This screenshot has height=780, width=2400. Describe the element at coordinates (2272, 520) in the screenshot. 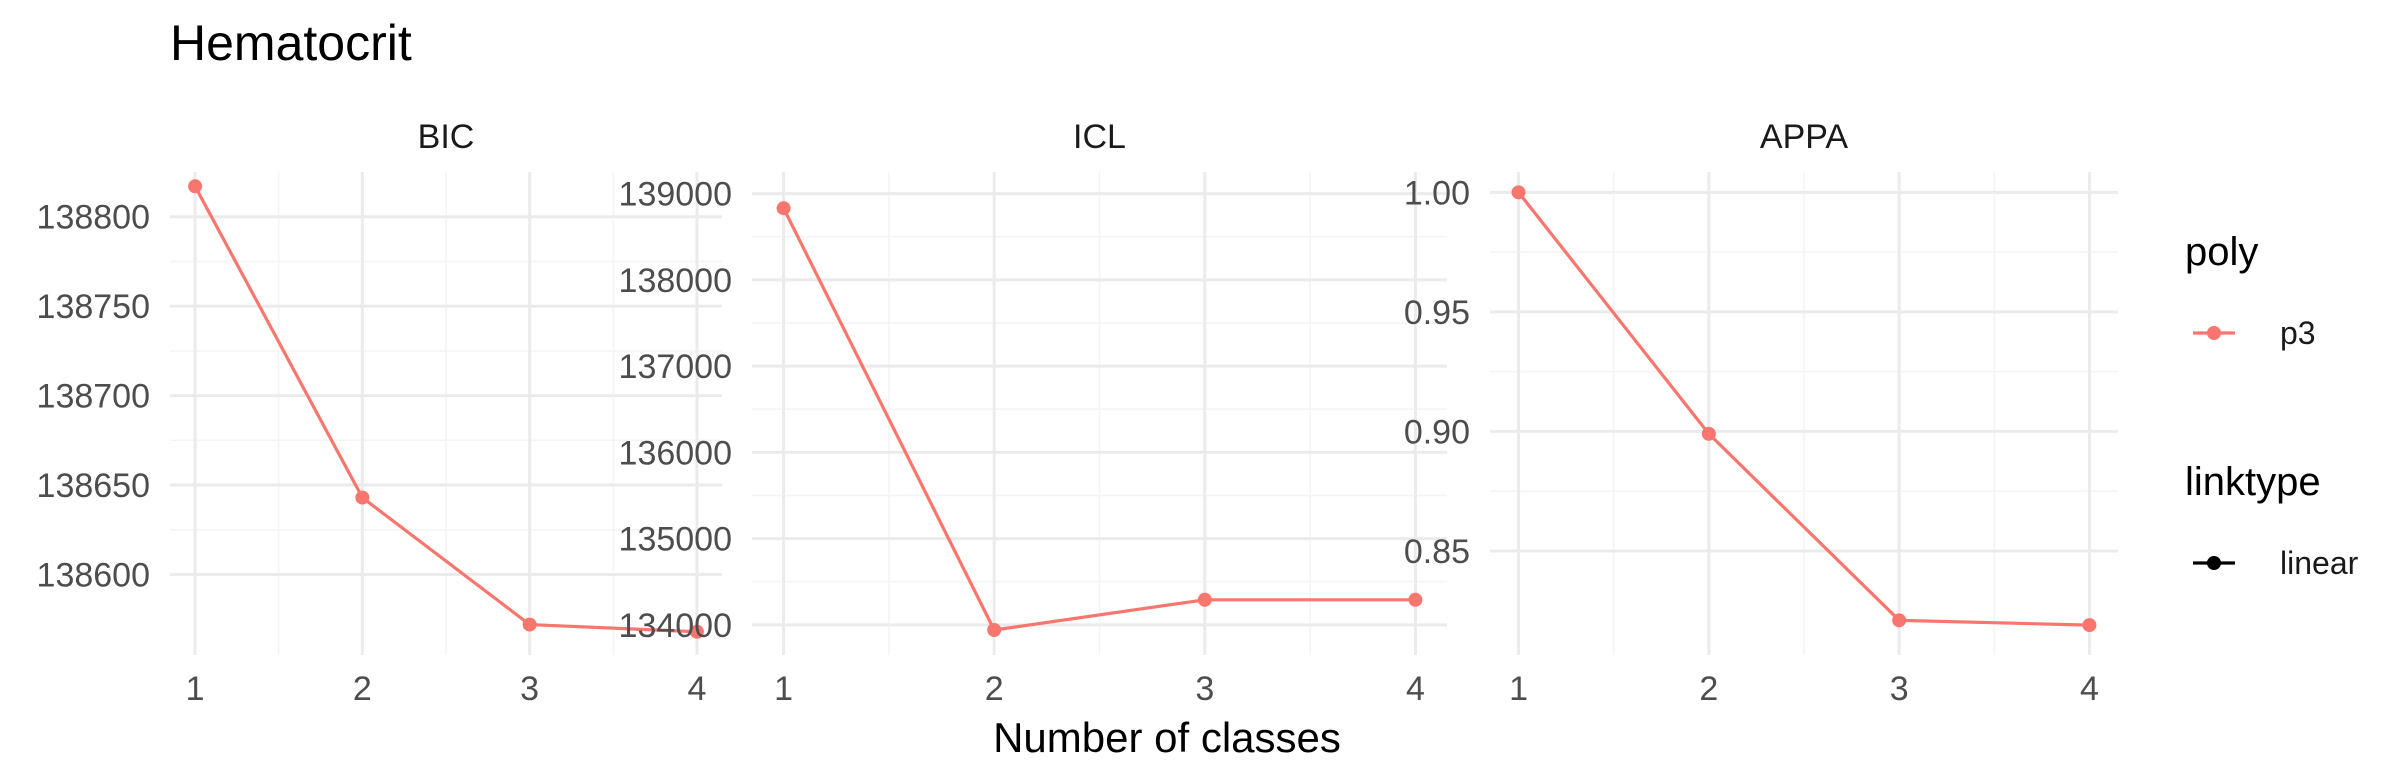

I see `legend-group-linktype: linktype linear` at that location.